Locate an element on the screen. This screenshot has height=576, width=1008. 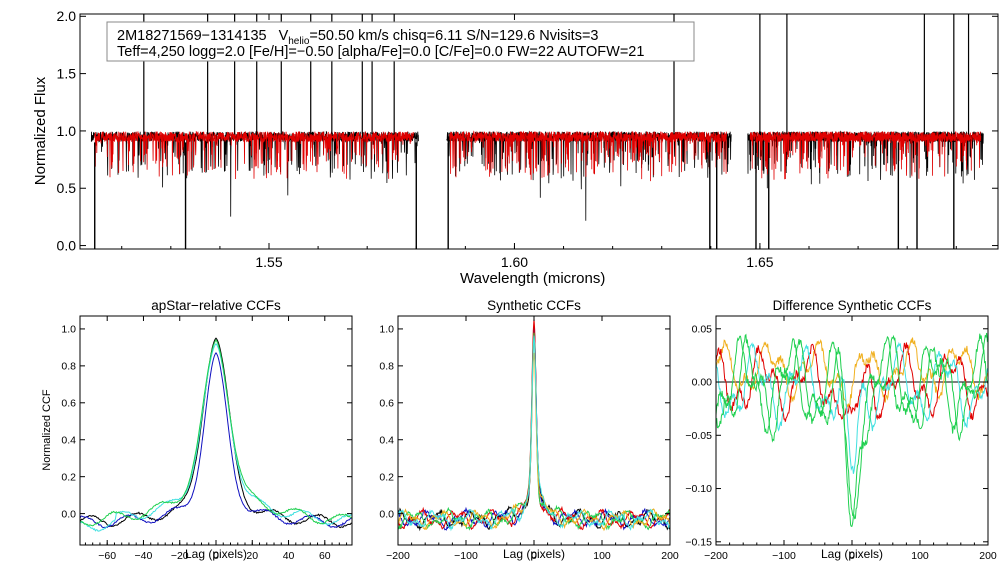
synthetic-ccf-s4 is located at coordinates (534, 431).